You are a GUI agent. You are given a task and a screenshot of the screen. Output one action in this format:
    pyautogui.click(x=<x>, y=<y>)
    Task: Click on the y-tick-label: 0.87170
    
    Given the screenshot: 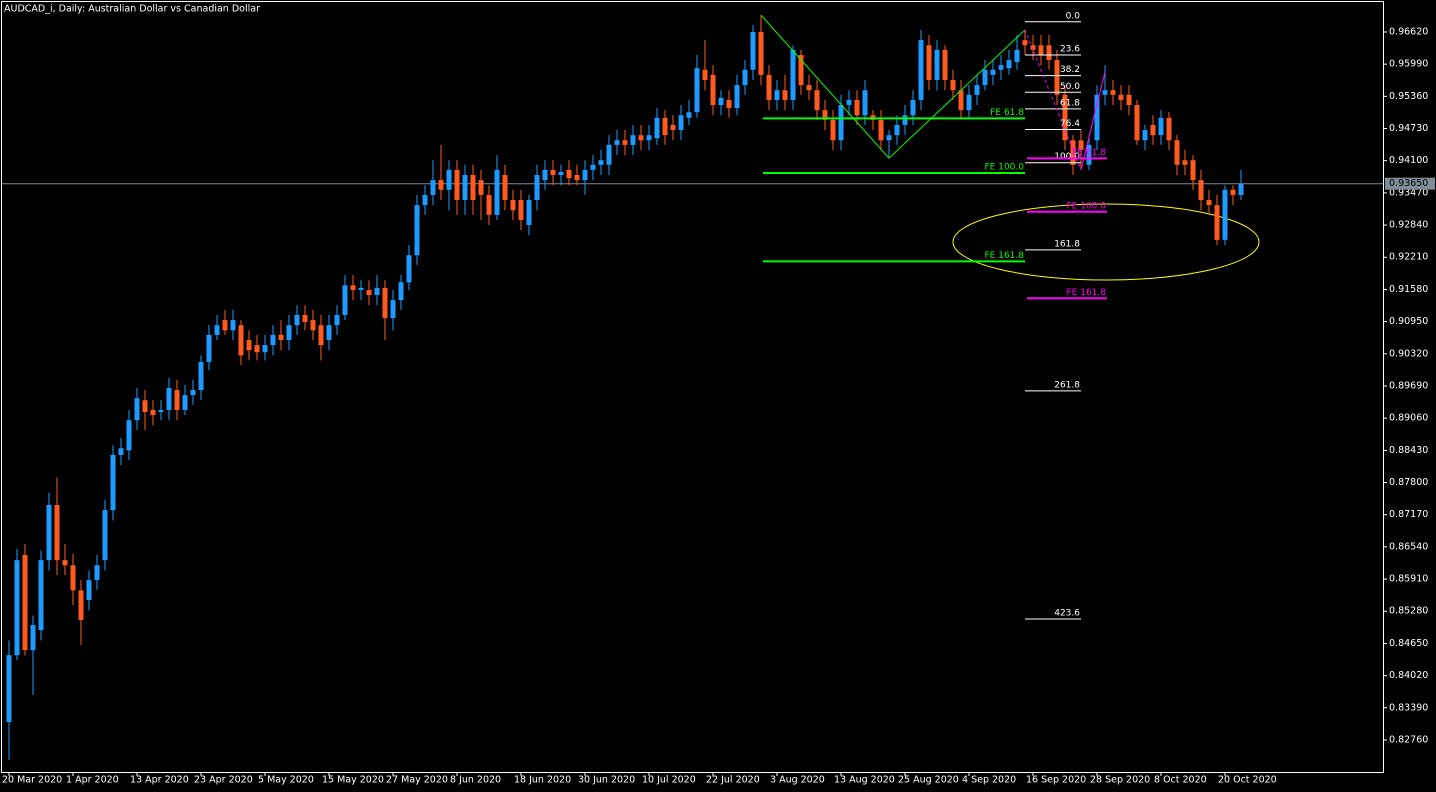 What is the action you would take?
    pyautogui.click(x=1408, y=514)
    